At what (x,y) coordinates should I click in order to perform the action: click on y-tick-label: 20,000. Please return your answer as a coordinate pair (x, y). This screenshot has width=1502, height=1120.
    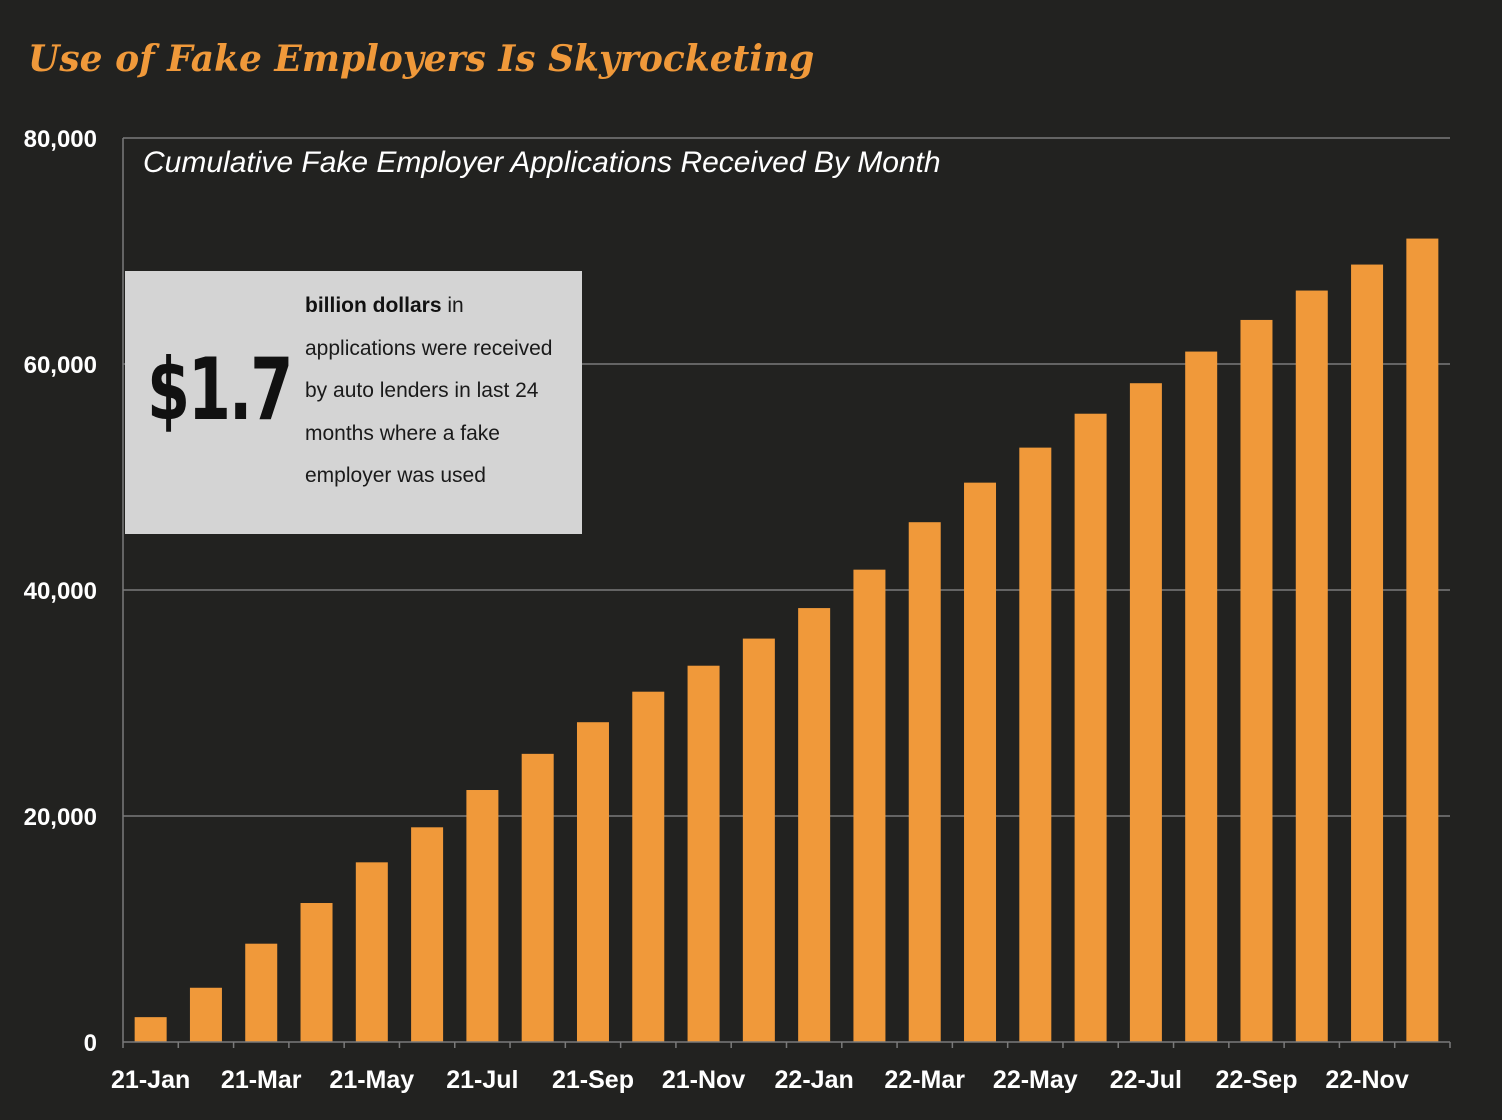
    Looking at the image, I should click on (60, 817).